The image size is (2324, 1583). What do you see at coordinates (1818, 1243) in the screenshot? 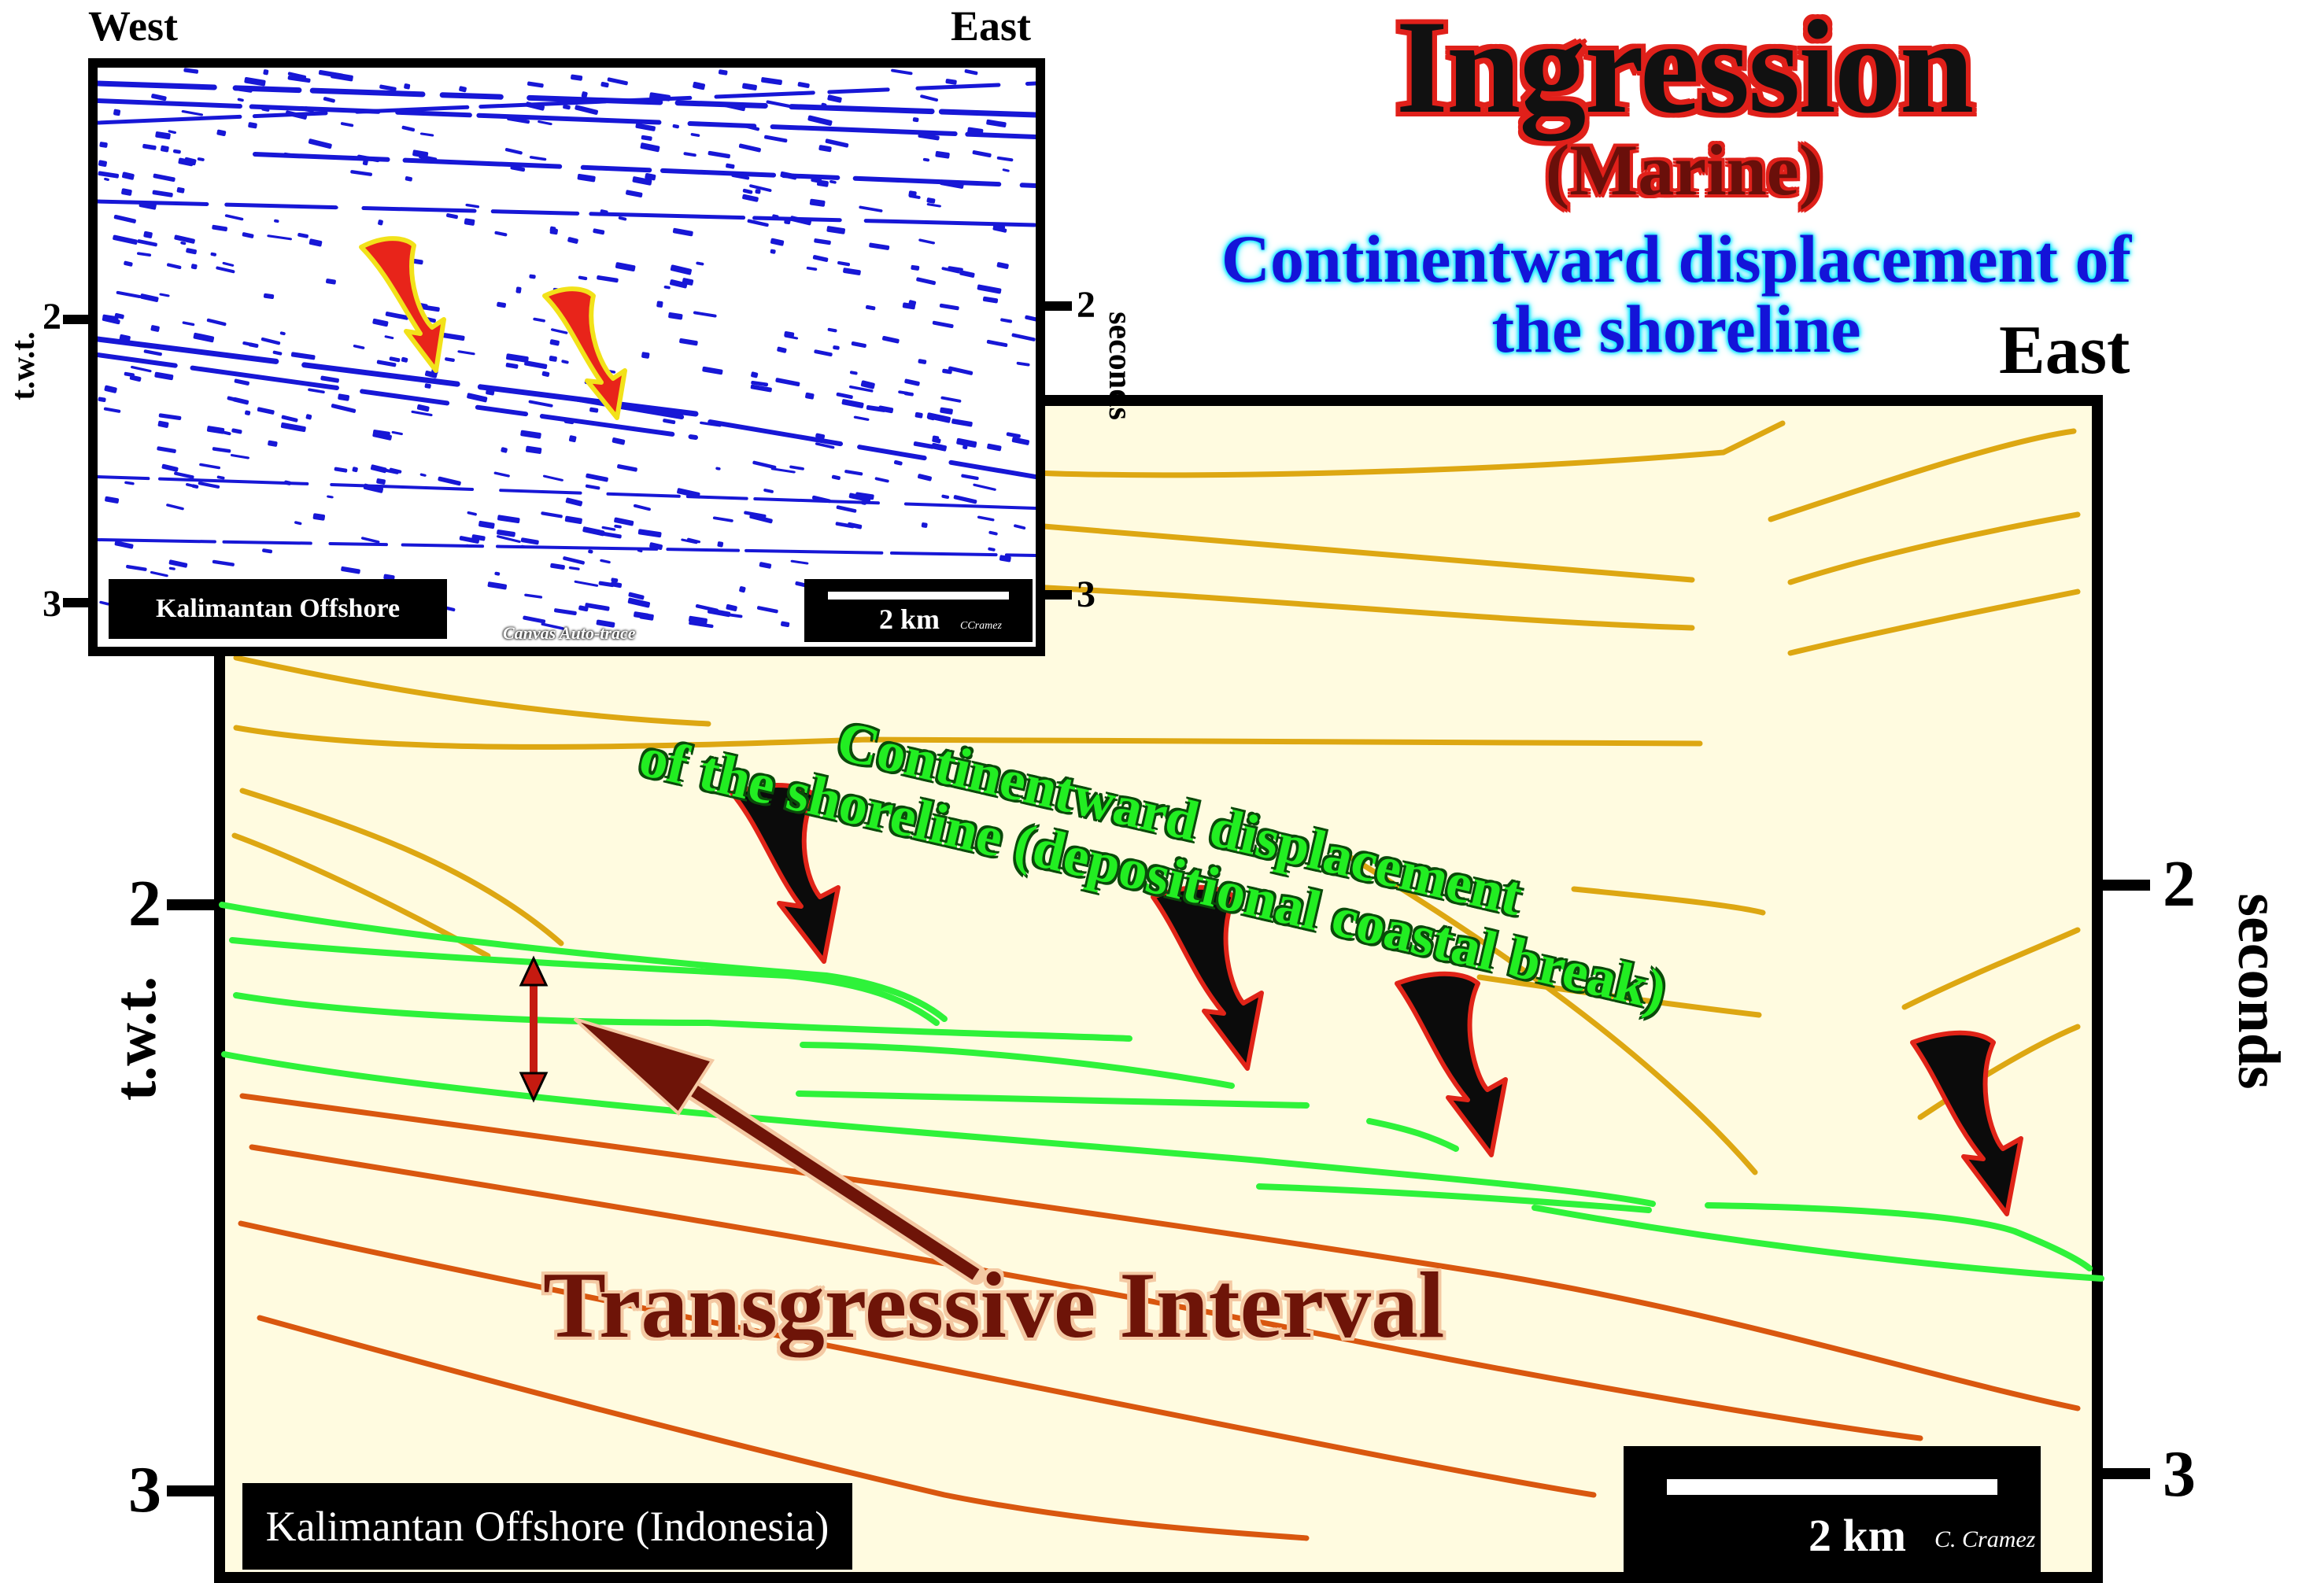
I see `transgressive-reflector` at bounding box center [1818, 1243].